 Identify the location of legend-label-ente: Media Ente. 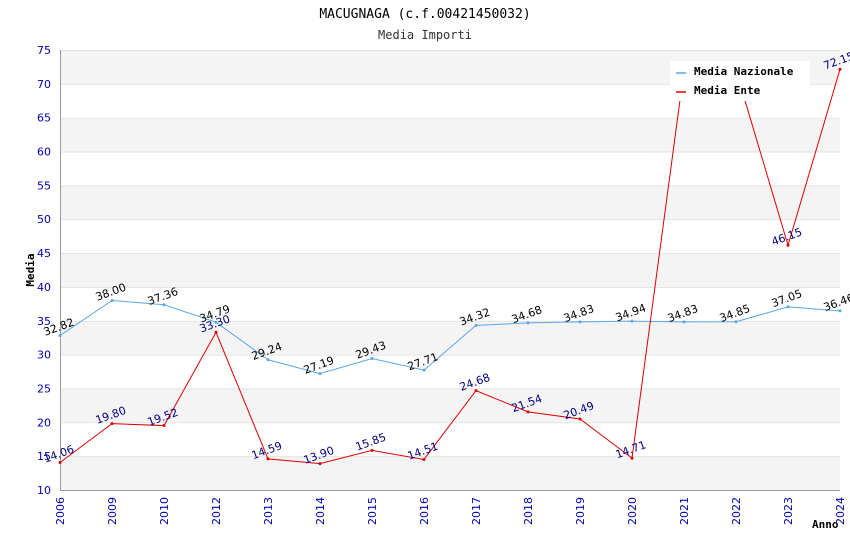
(727, 90).